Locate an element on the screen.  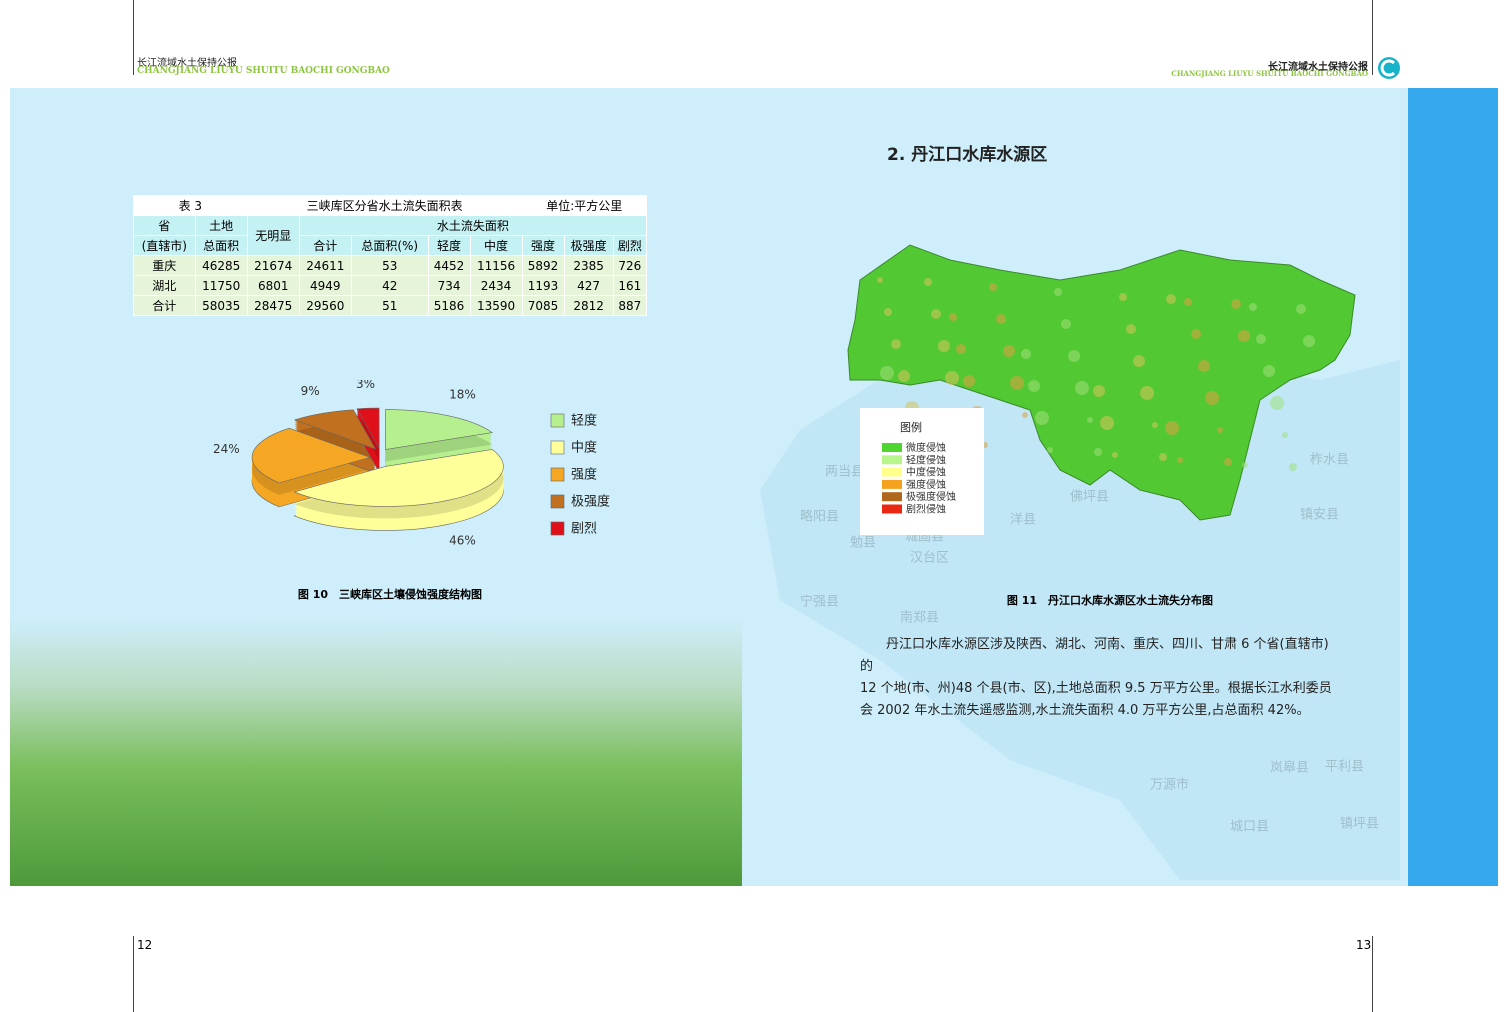
legend-label: 强度 is located at coordinates (584, 475).